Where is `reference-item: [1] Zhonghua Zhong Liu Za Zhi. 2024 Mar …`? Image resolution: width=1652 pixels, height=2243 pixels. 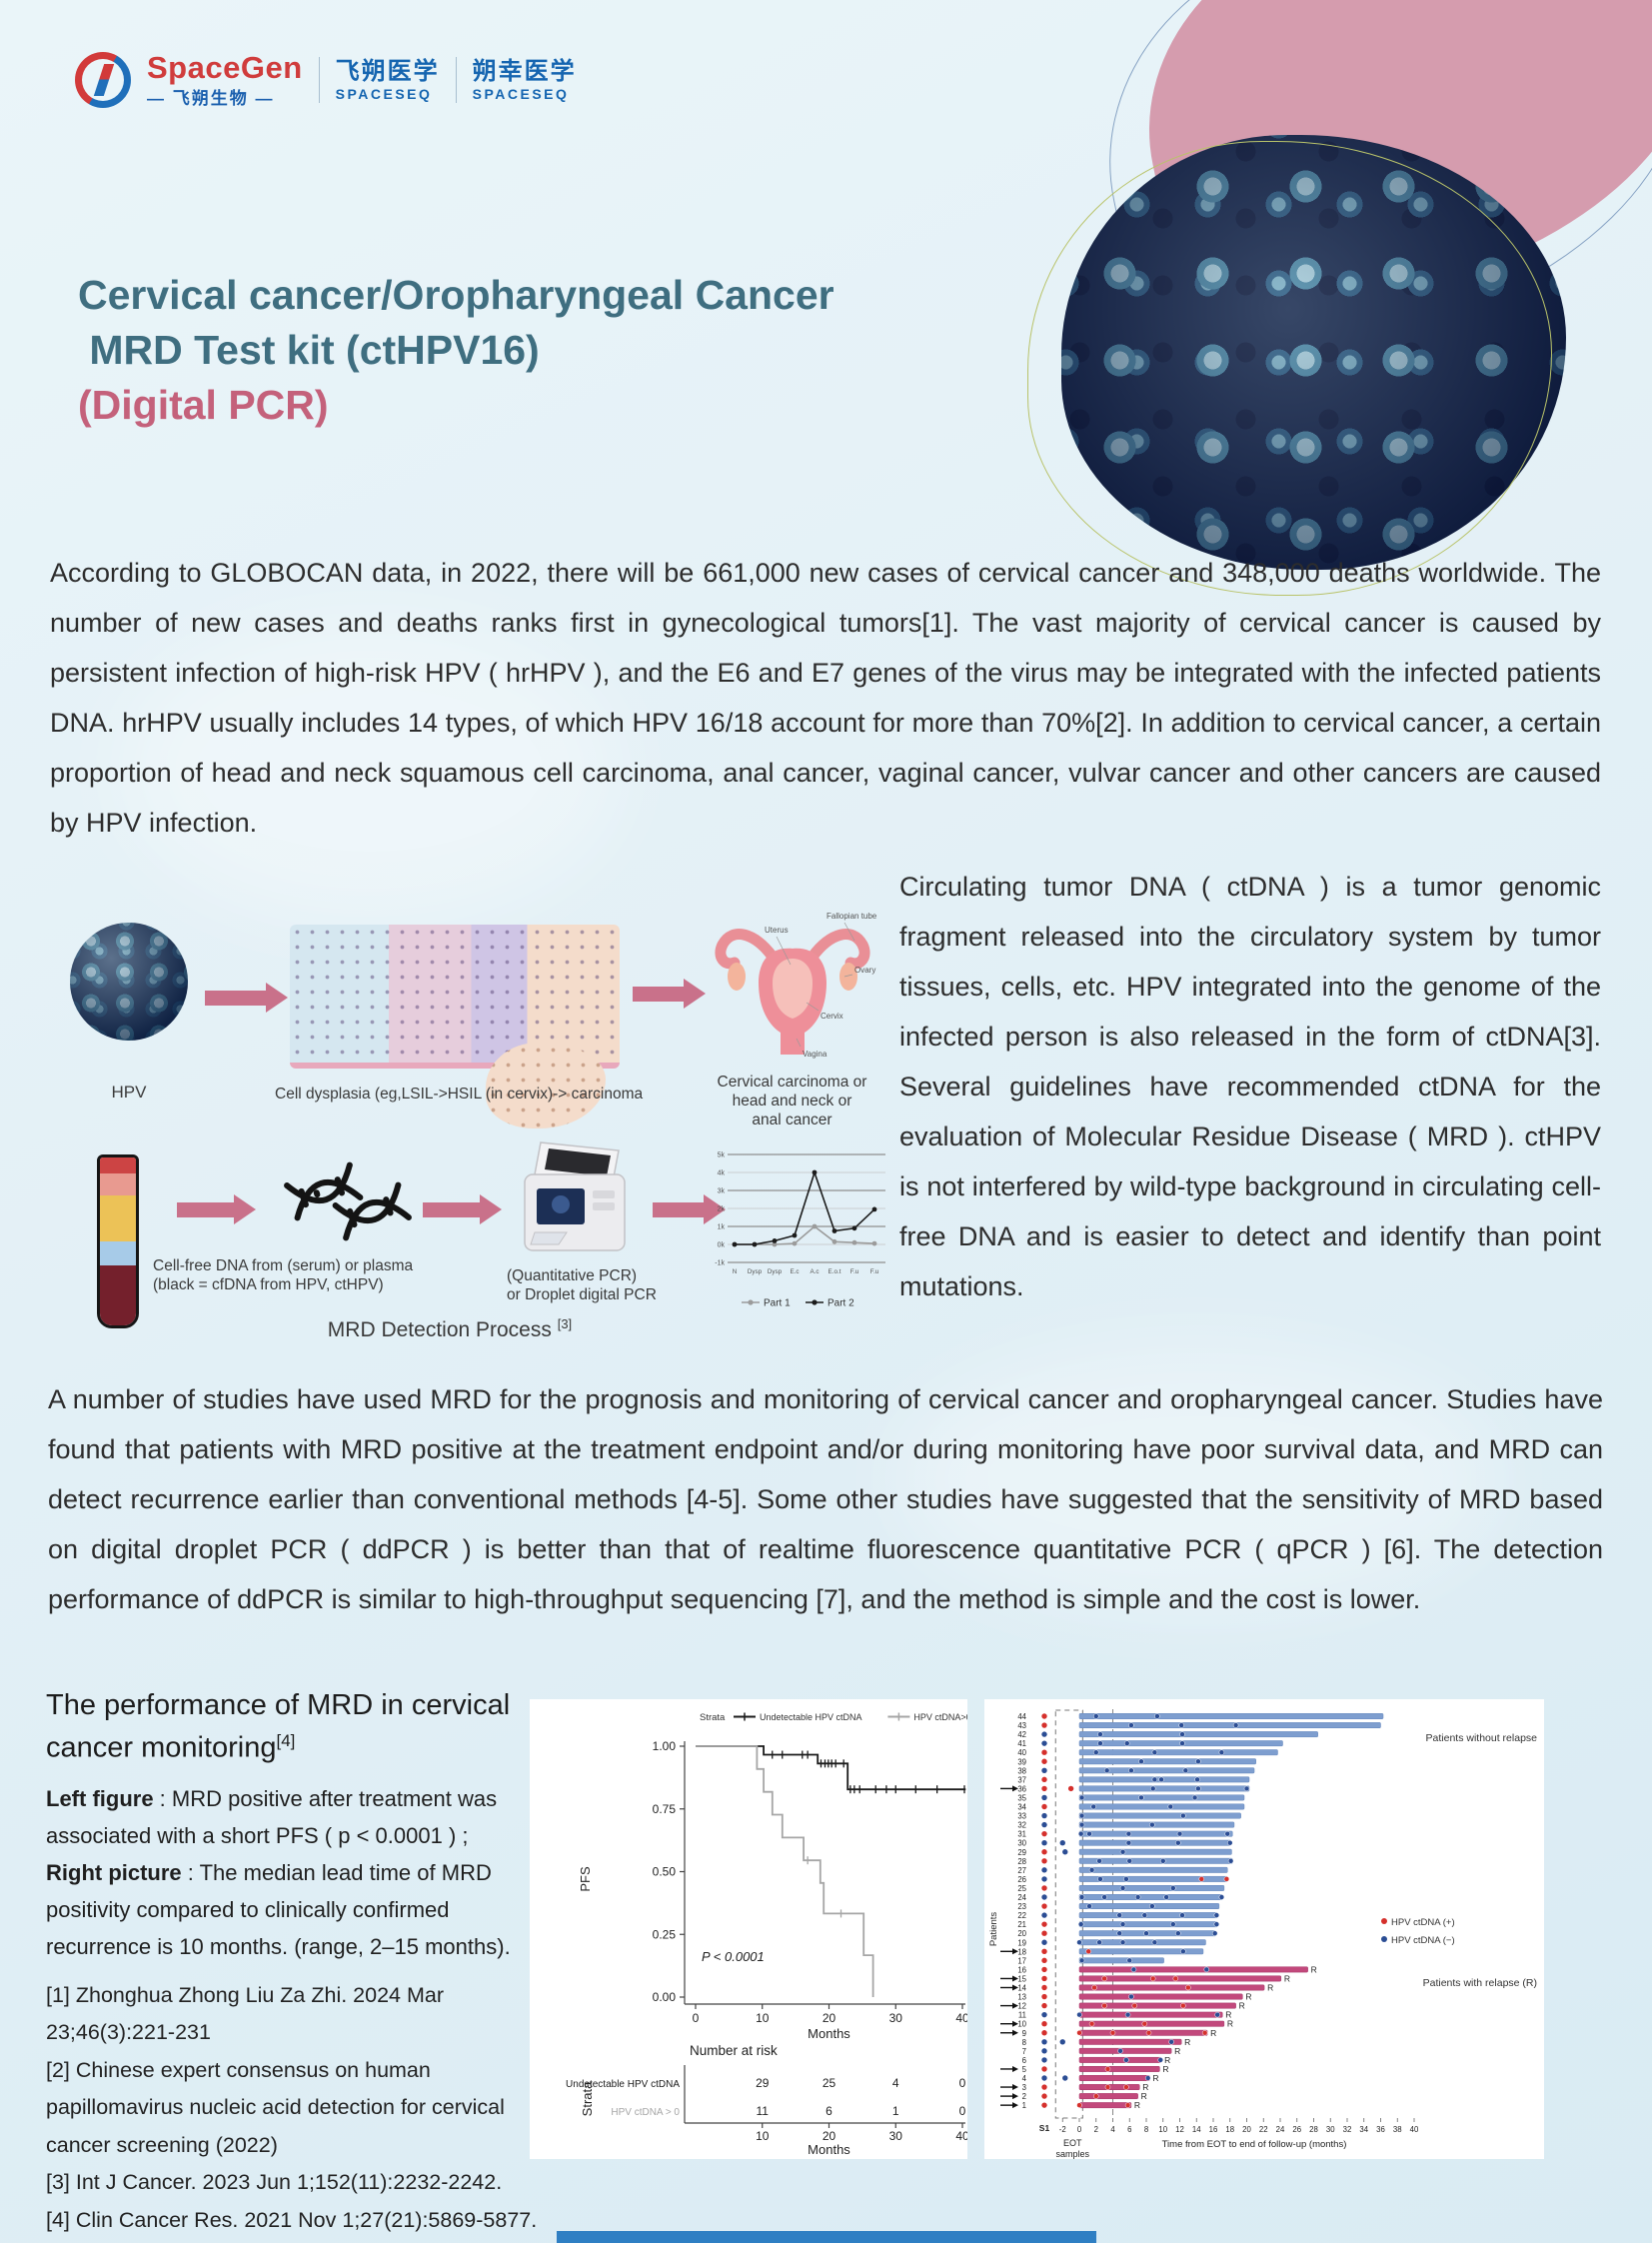 reference-item: [1] Zhonghua Zhong Liu Za Zhi. 2024 Mar … is located at coordinates (245, 2013).